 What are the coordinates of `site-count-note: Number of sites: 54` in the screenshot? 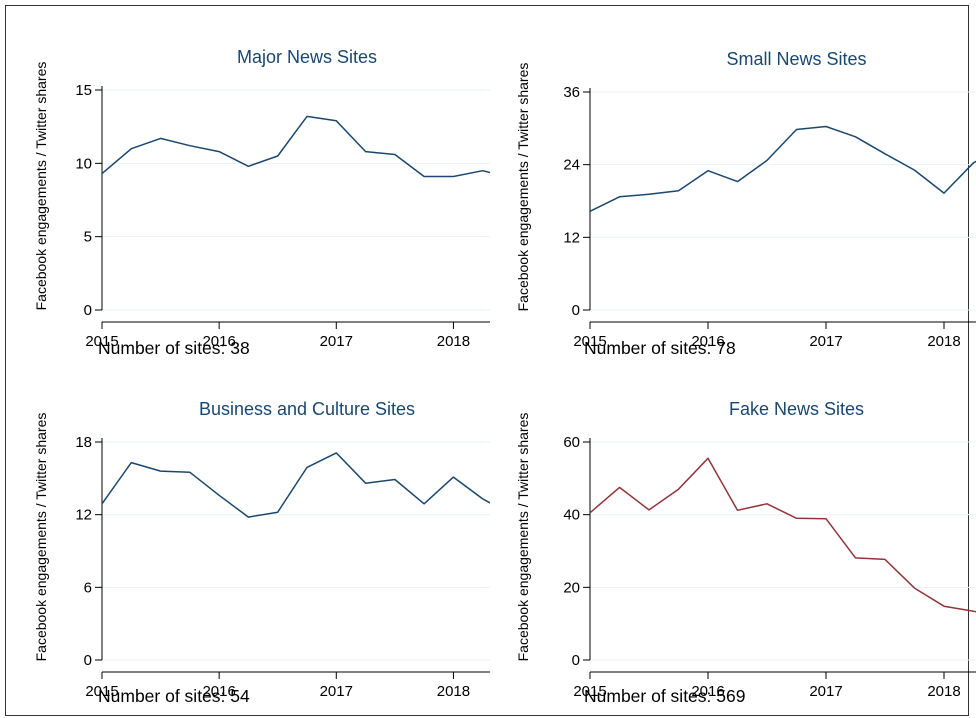 It's located at (174, 696).